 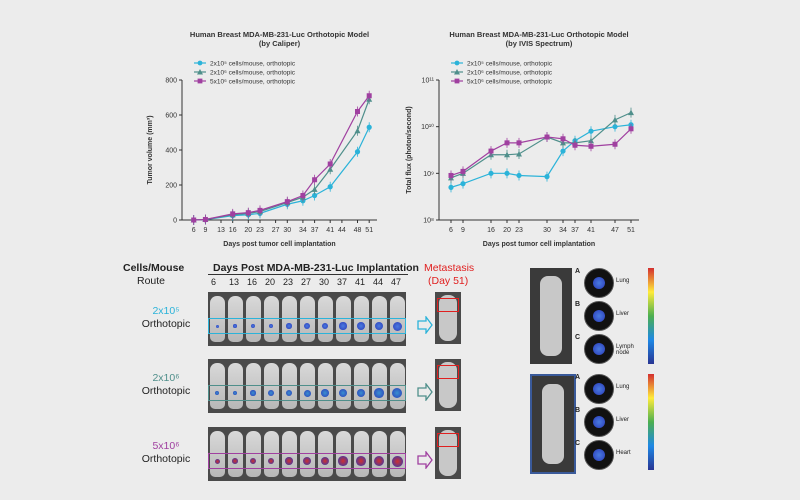 I want to click on day-label: 47, so click(x=396, y=282).